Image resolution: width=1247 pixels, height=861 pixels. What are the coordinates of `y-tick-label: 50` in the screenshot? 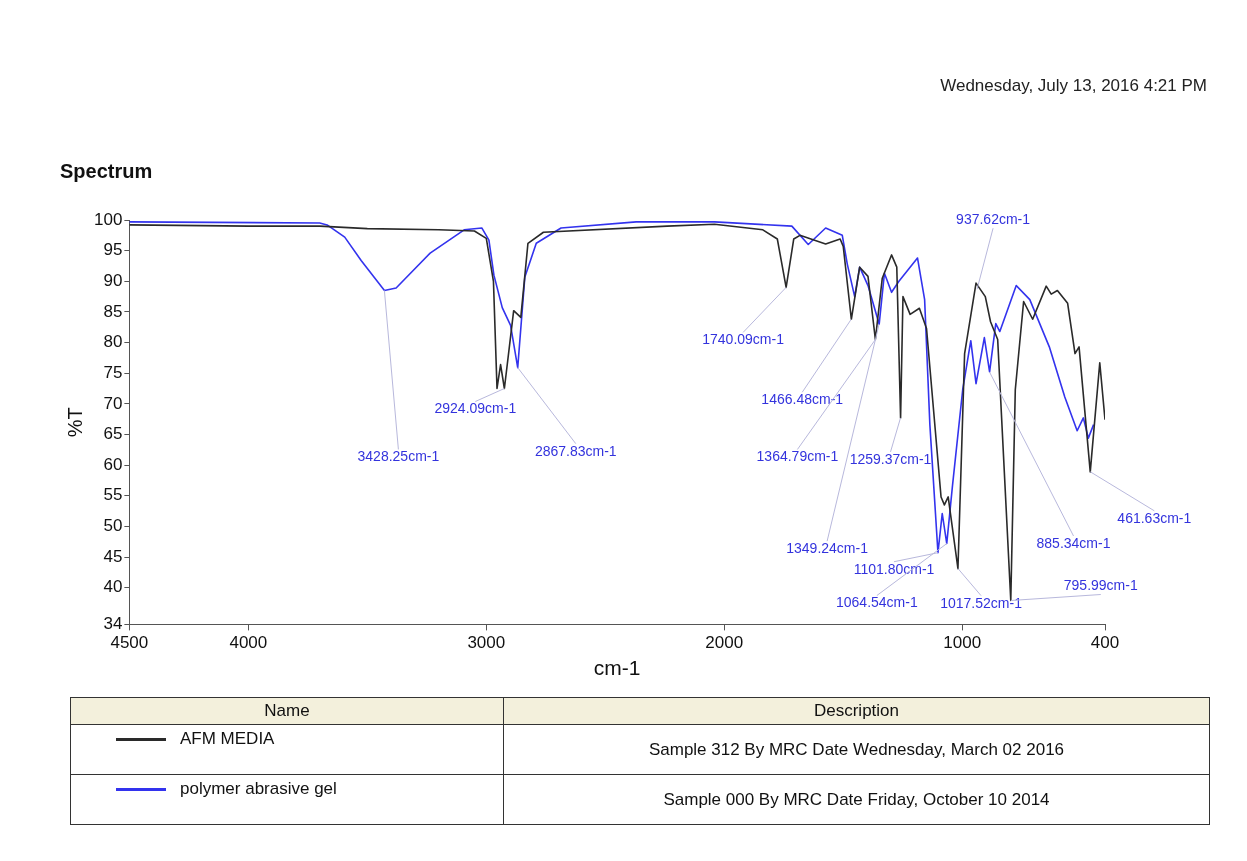 It's located at (113, 526).